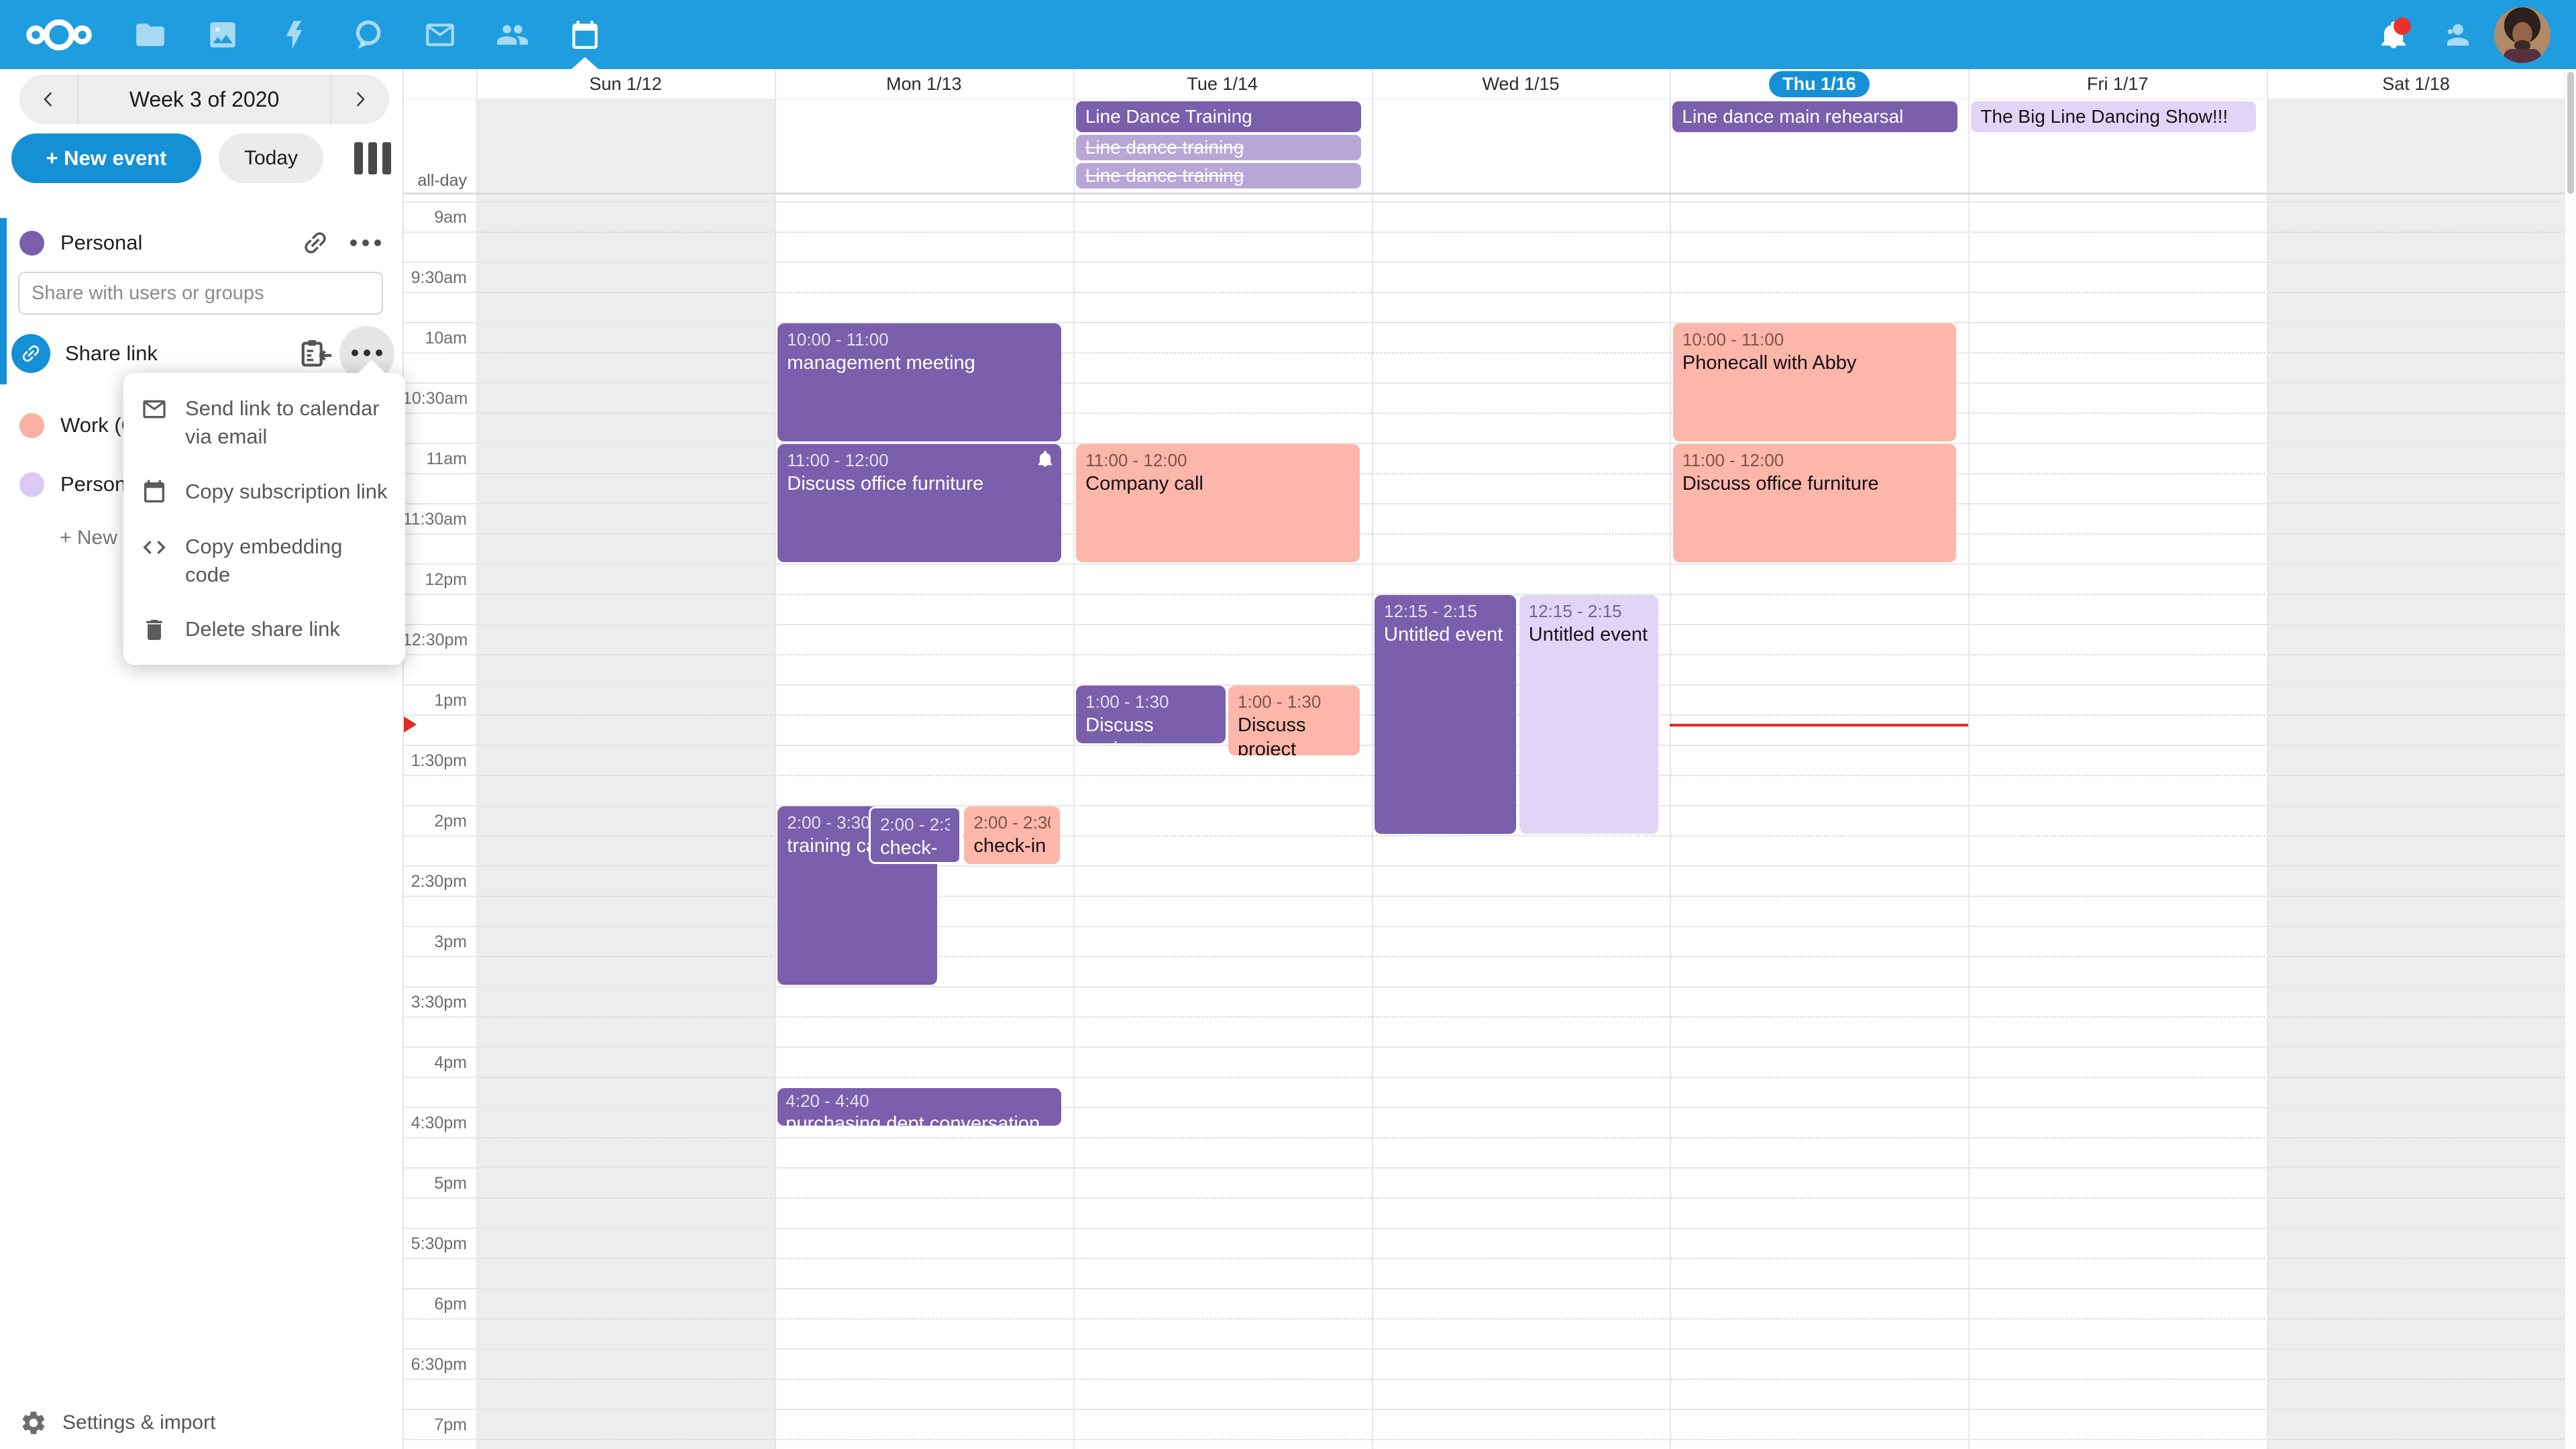 Image resolution: width=2576 pixels, height=1449 pixels. Describe the element at coordinates (439, 1002) in the screenshot. I see `time-axis-label: 3:30pm` at that location.